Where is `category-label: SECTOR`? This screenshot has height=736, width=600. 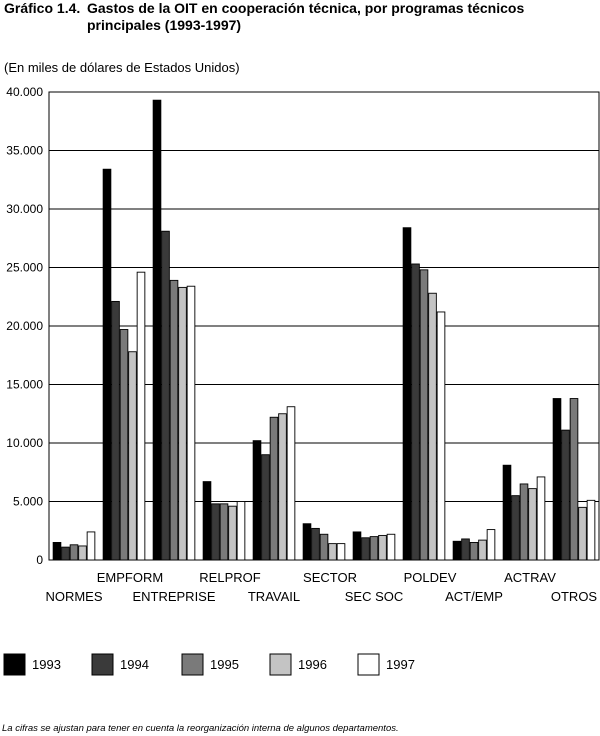 category-label: SECTOR is located at coordinates (330, 577).